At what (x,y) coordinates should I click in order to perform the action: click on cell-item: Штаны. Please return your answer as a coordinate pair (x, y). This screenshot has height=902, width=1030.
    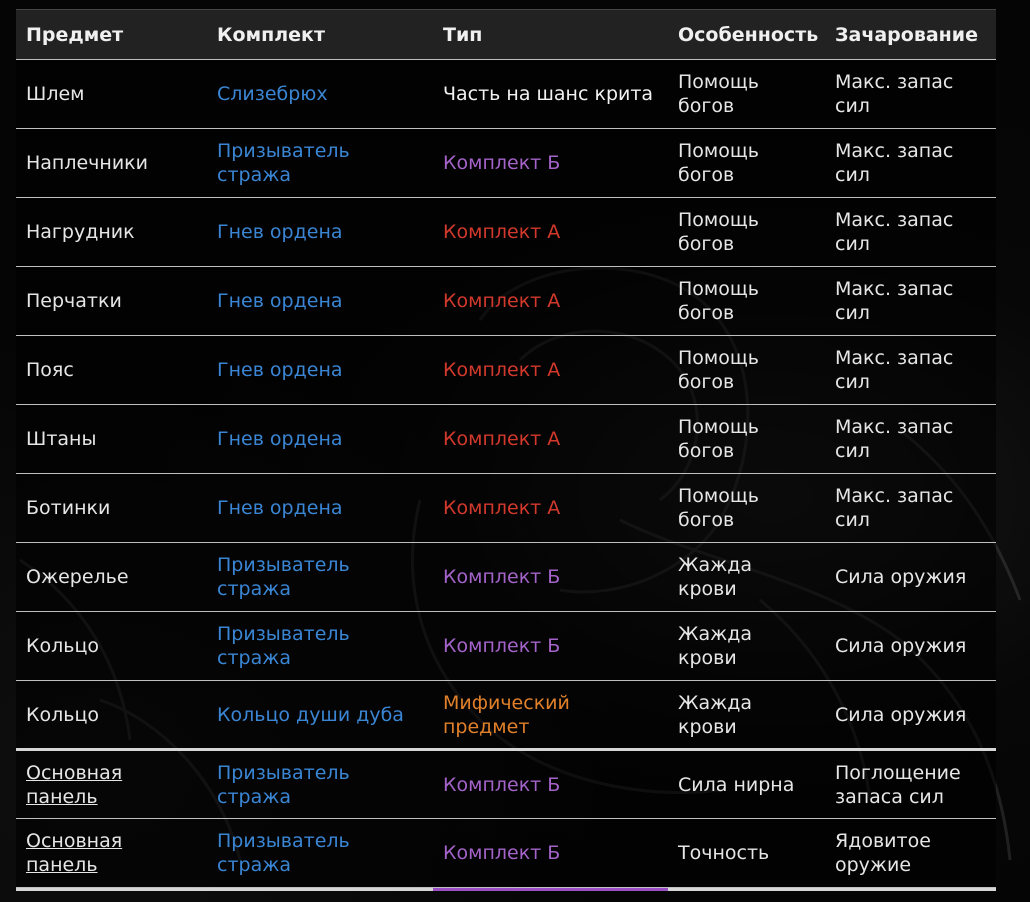
    Looking at the image, I should click on (111, 439).